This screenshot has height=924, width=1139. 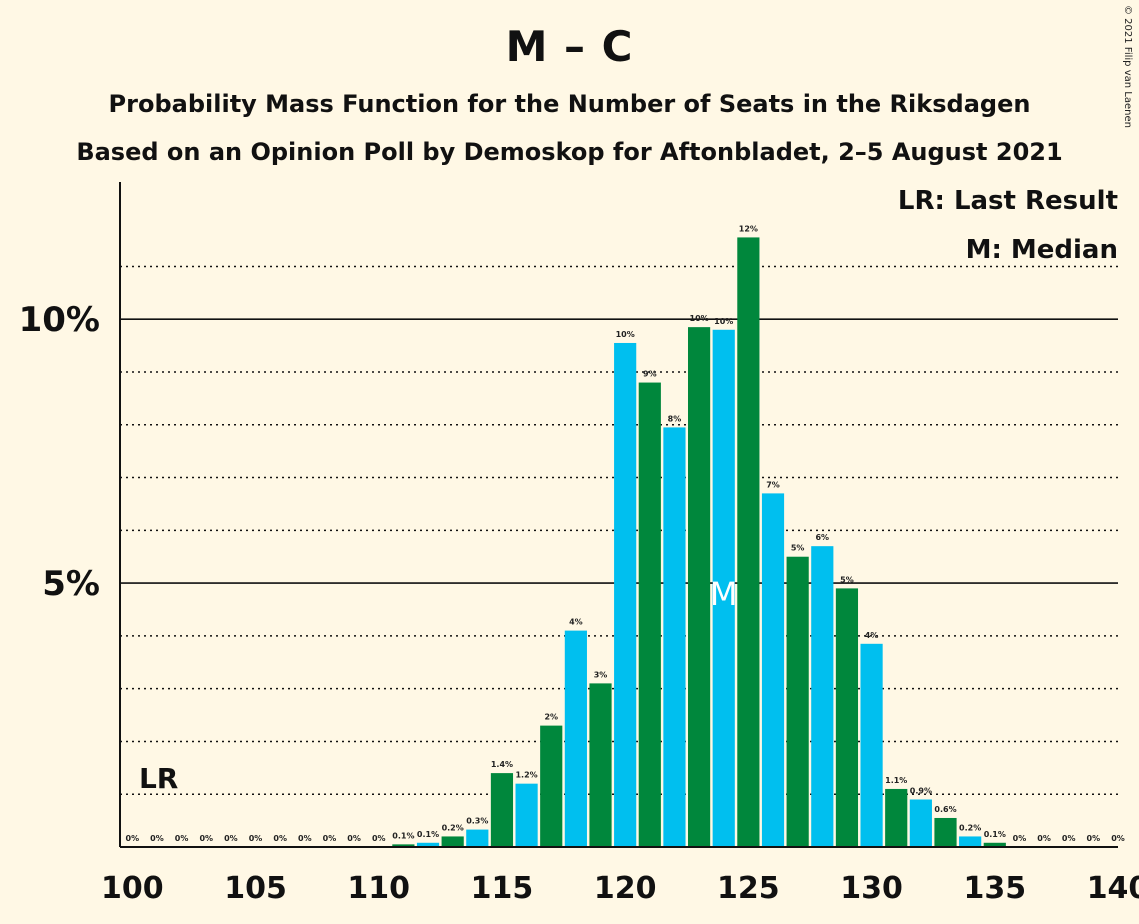 What do you see at coordinates (379, 838) in the screenshot?
I see `data-label-seat-110: 0%` at bounding box center [379, 838].